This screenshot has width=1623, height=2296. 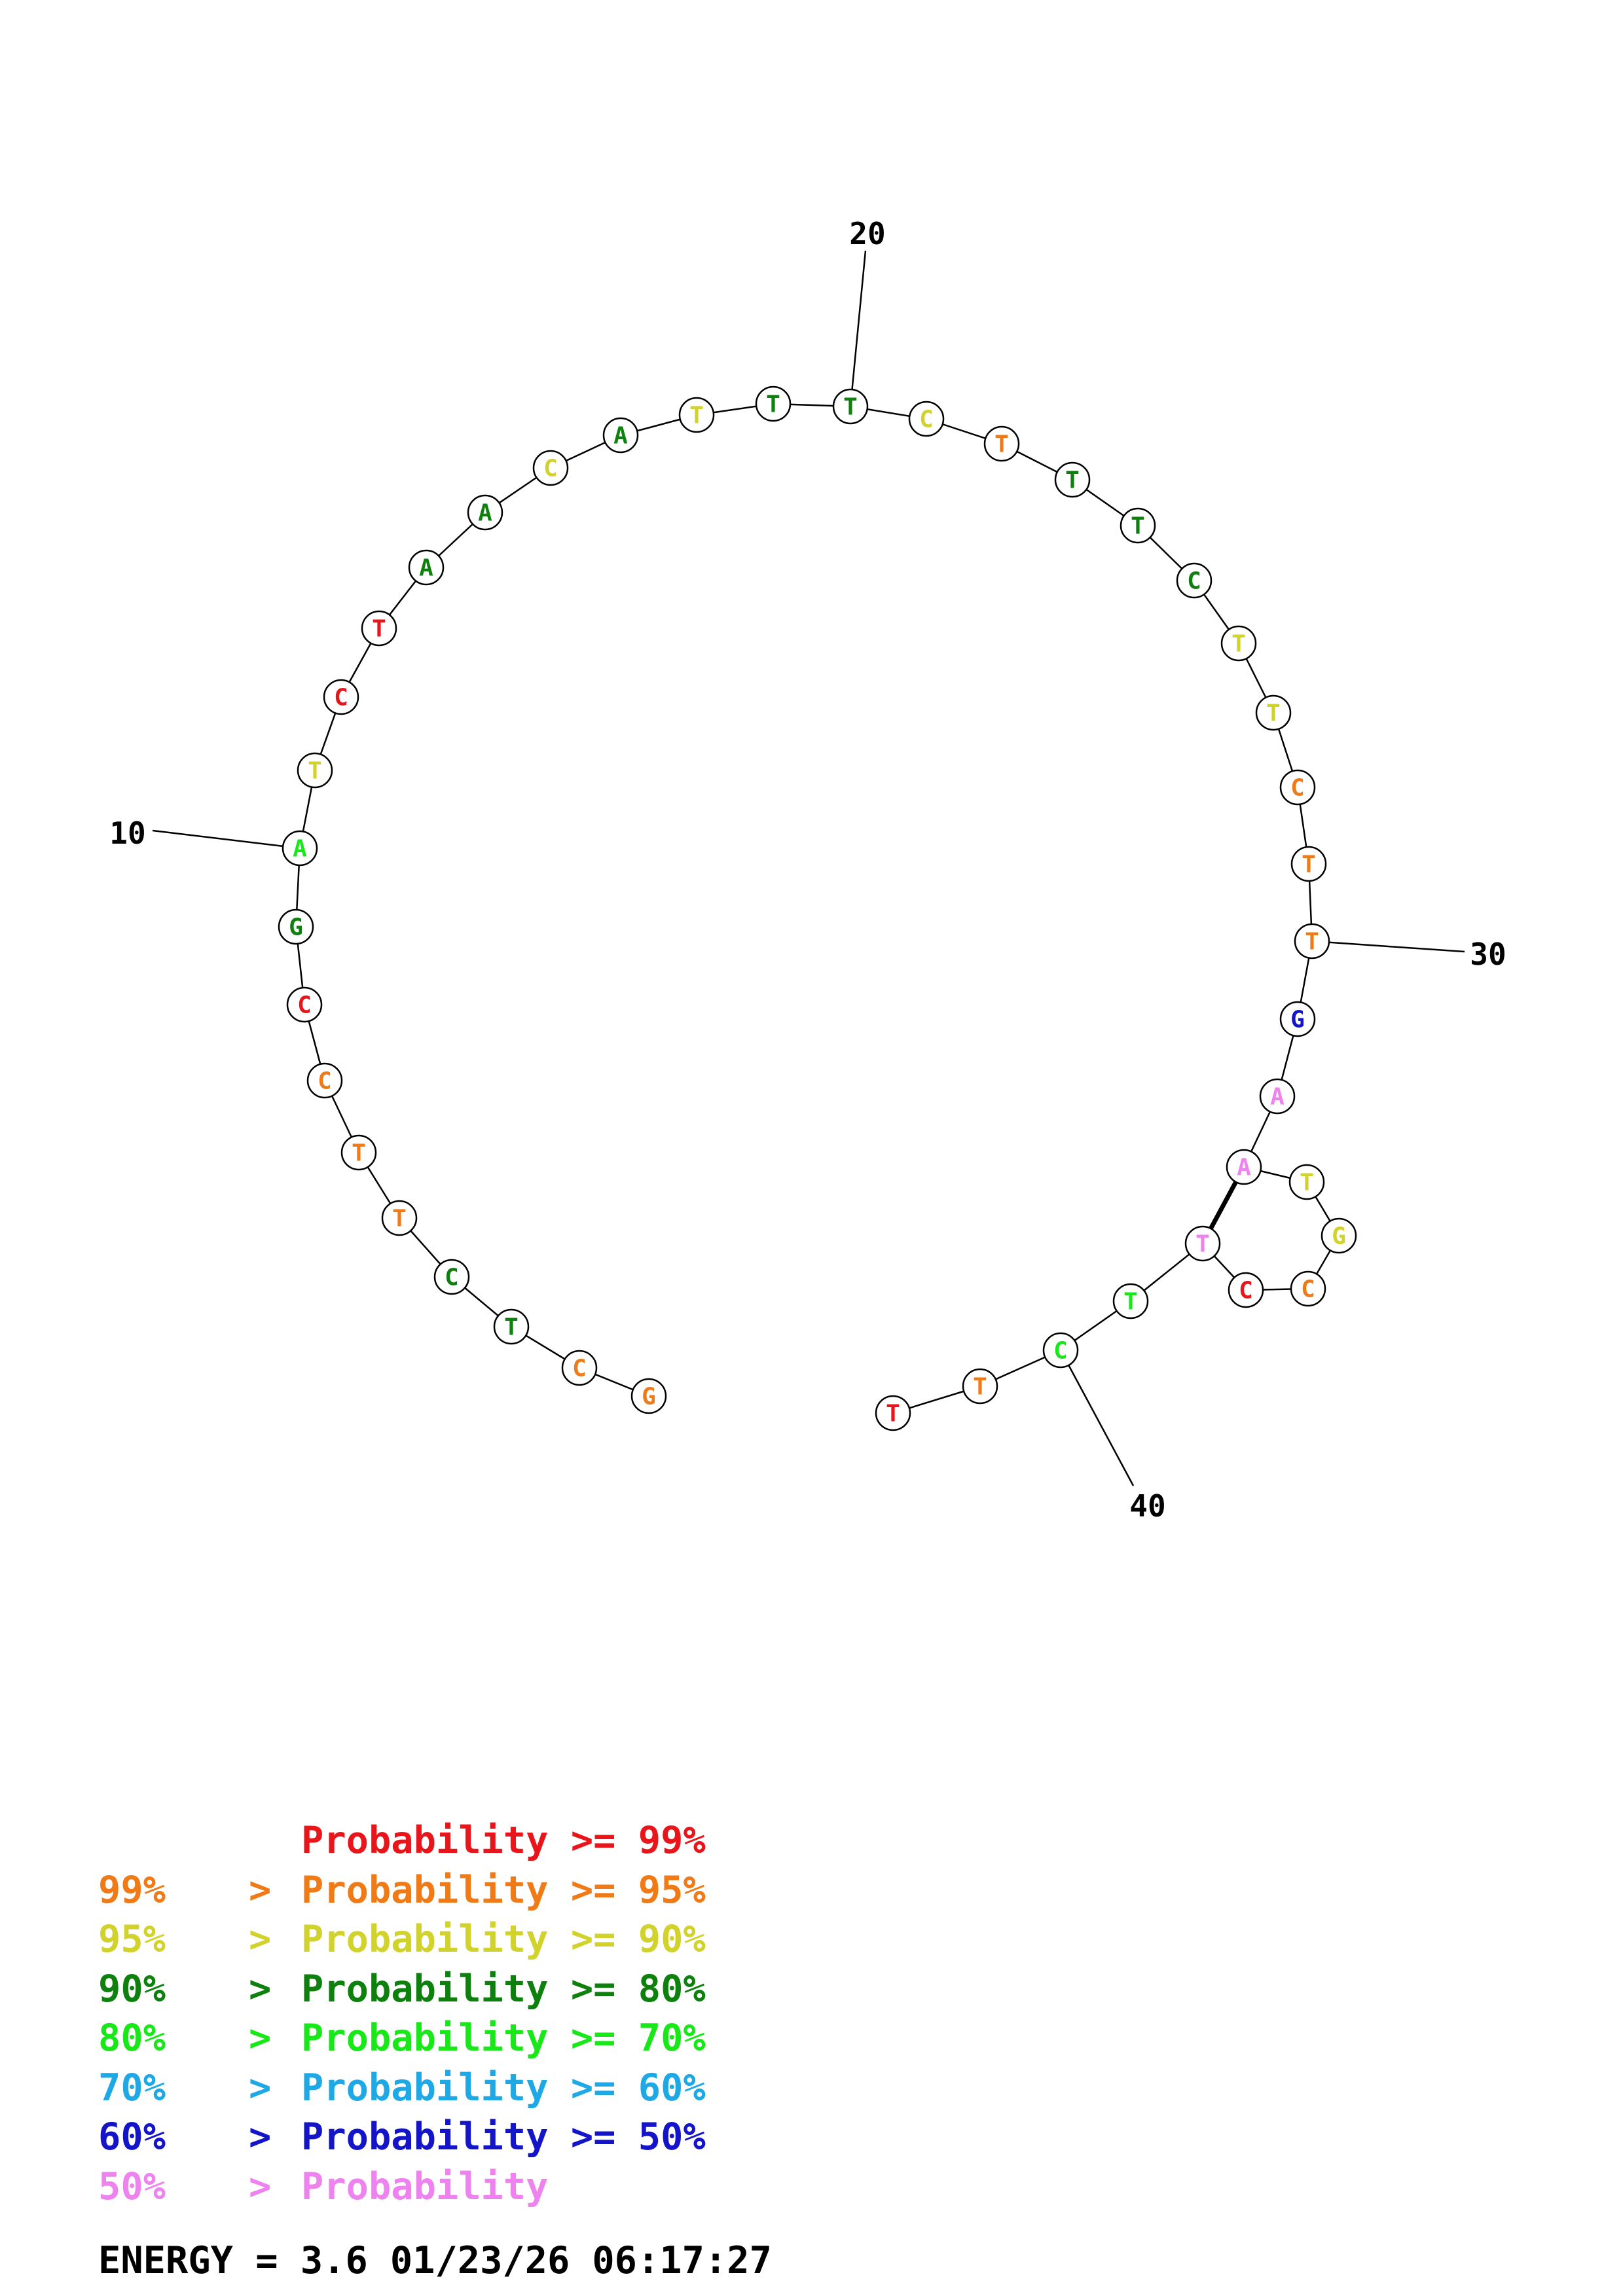 I want to click on nucleotide-32: A, so click(x=1277, y=1096).